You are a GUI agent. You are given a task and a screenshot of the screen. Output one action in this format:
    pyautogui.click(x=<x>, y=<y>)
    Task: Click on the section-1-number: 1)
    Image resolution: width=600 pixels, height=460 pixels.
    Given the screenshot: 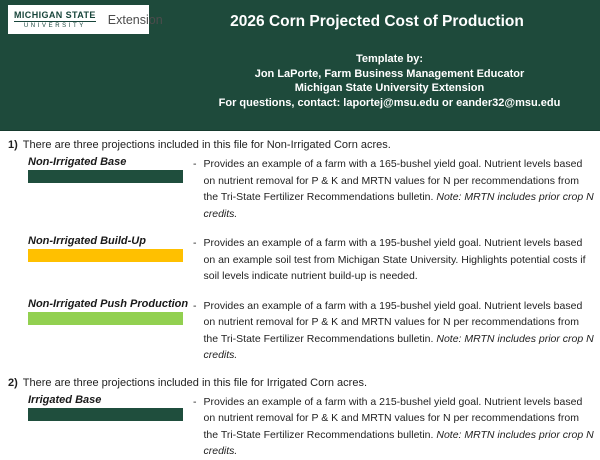 What is the action you would take?
    pyautogui.click(x=13, y=145)
    